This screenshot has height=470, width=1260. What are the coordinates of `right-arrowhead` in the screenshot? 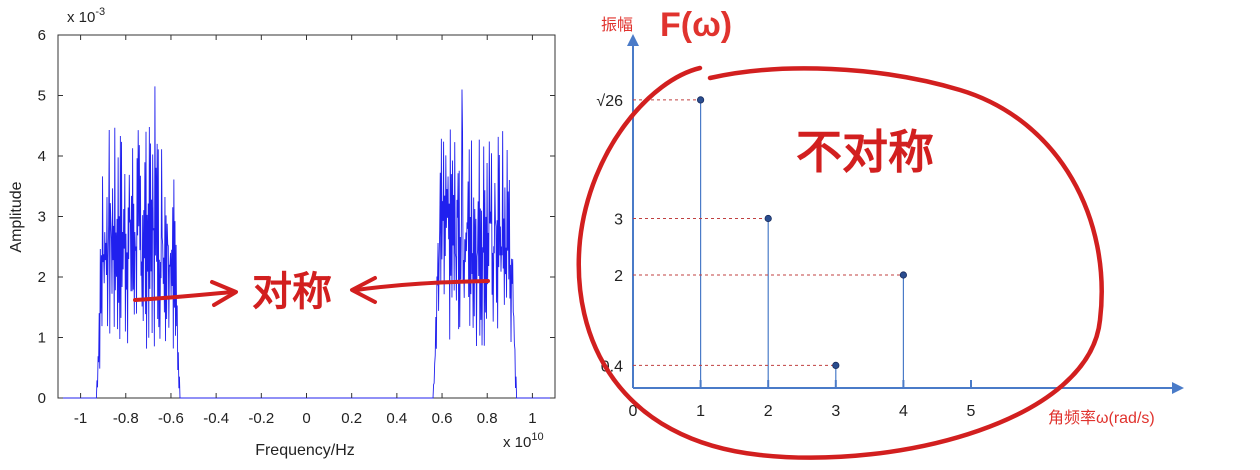 It's located at (363, 290).